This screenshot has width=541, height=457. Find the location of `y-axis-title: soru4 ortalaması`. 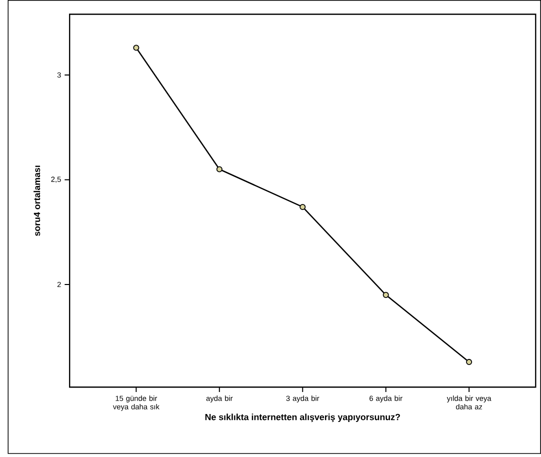

y-axis-title: soru4 ortalaması is located at coordinates (37, 201).